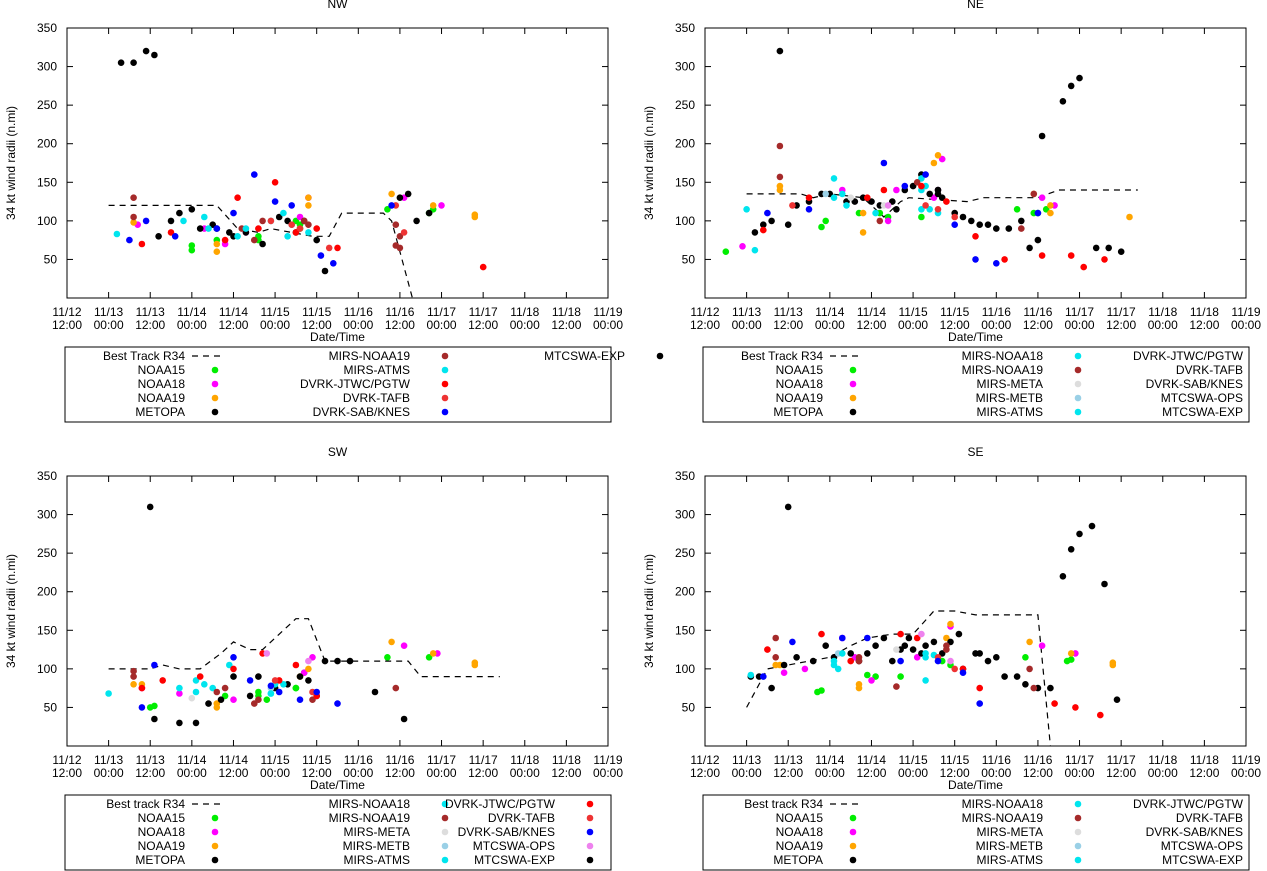 The image size is (1267, 871). What do you see at coordinates (338, 5) in the screenshot?
I see `chart-title: NW` at bounding box center [338, 5].